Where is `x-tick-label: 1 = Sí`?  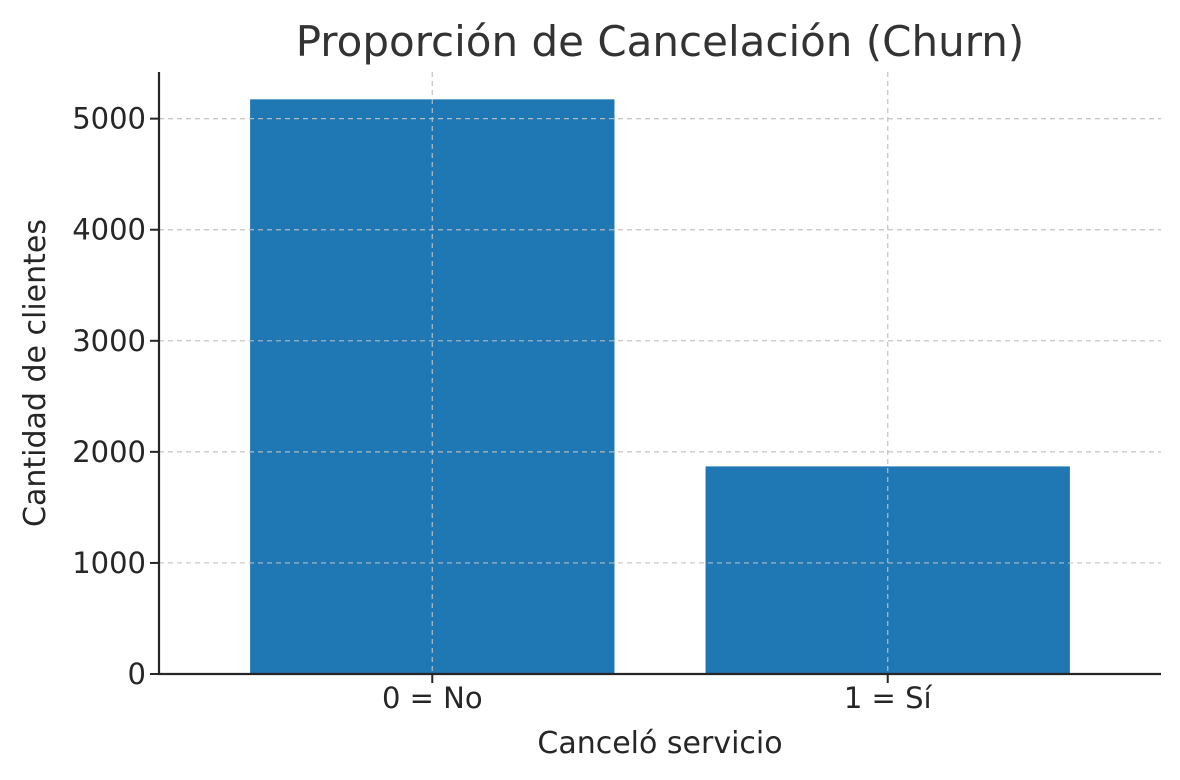 x-tick-label: 1 = Sí is located at coordinates (888, 698).